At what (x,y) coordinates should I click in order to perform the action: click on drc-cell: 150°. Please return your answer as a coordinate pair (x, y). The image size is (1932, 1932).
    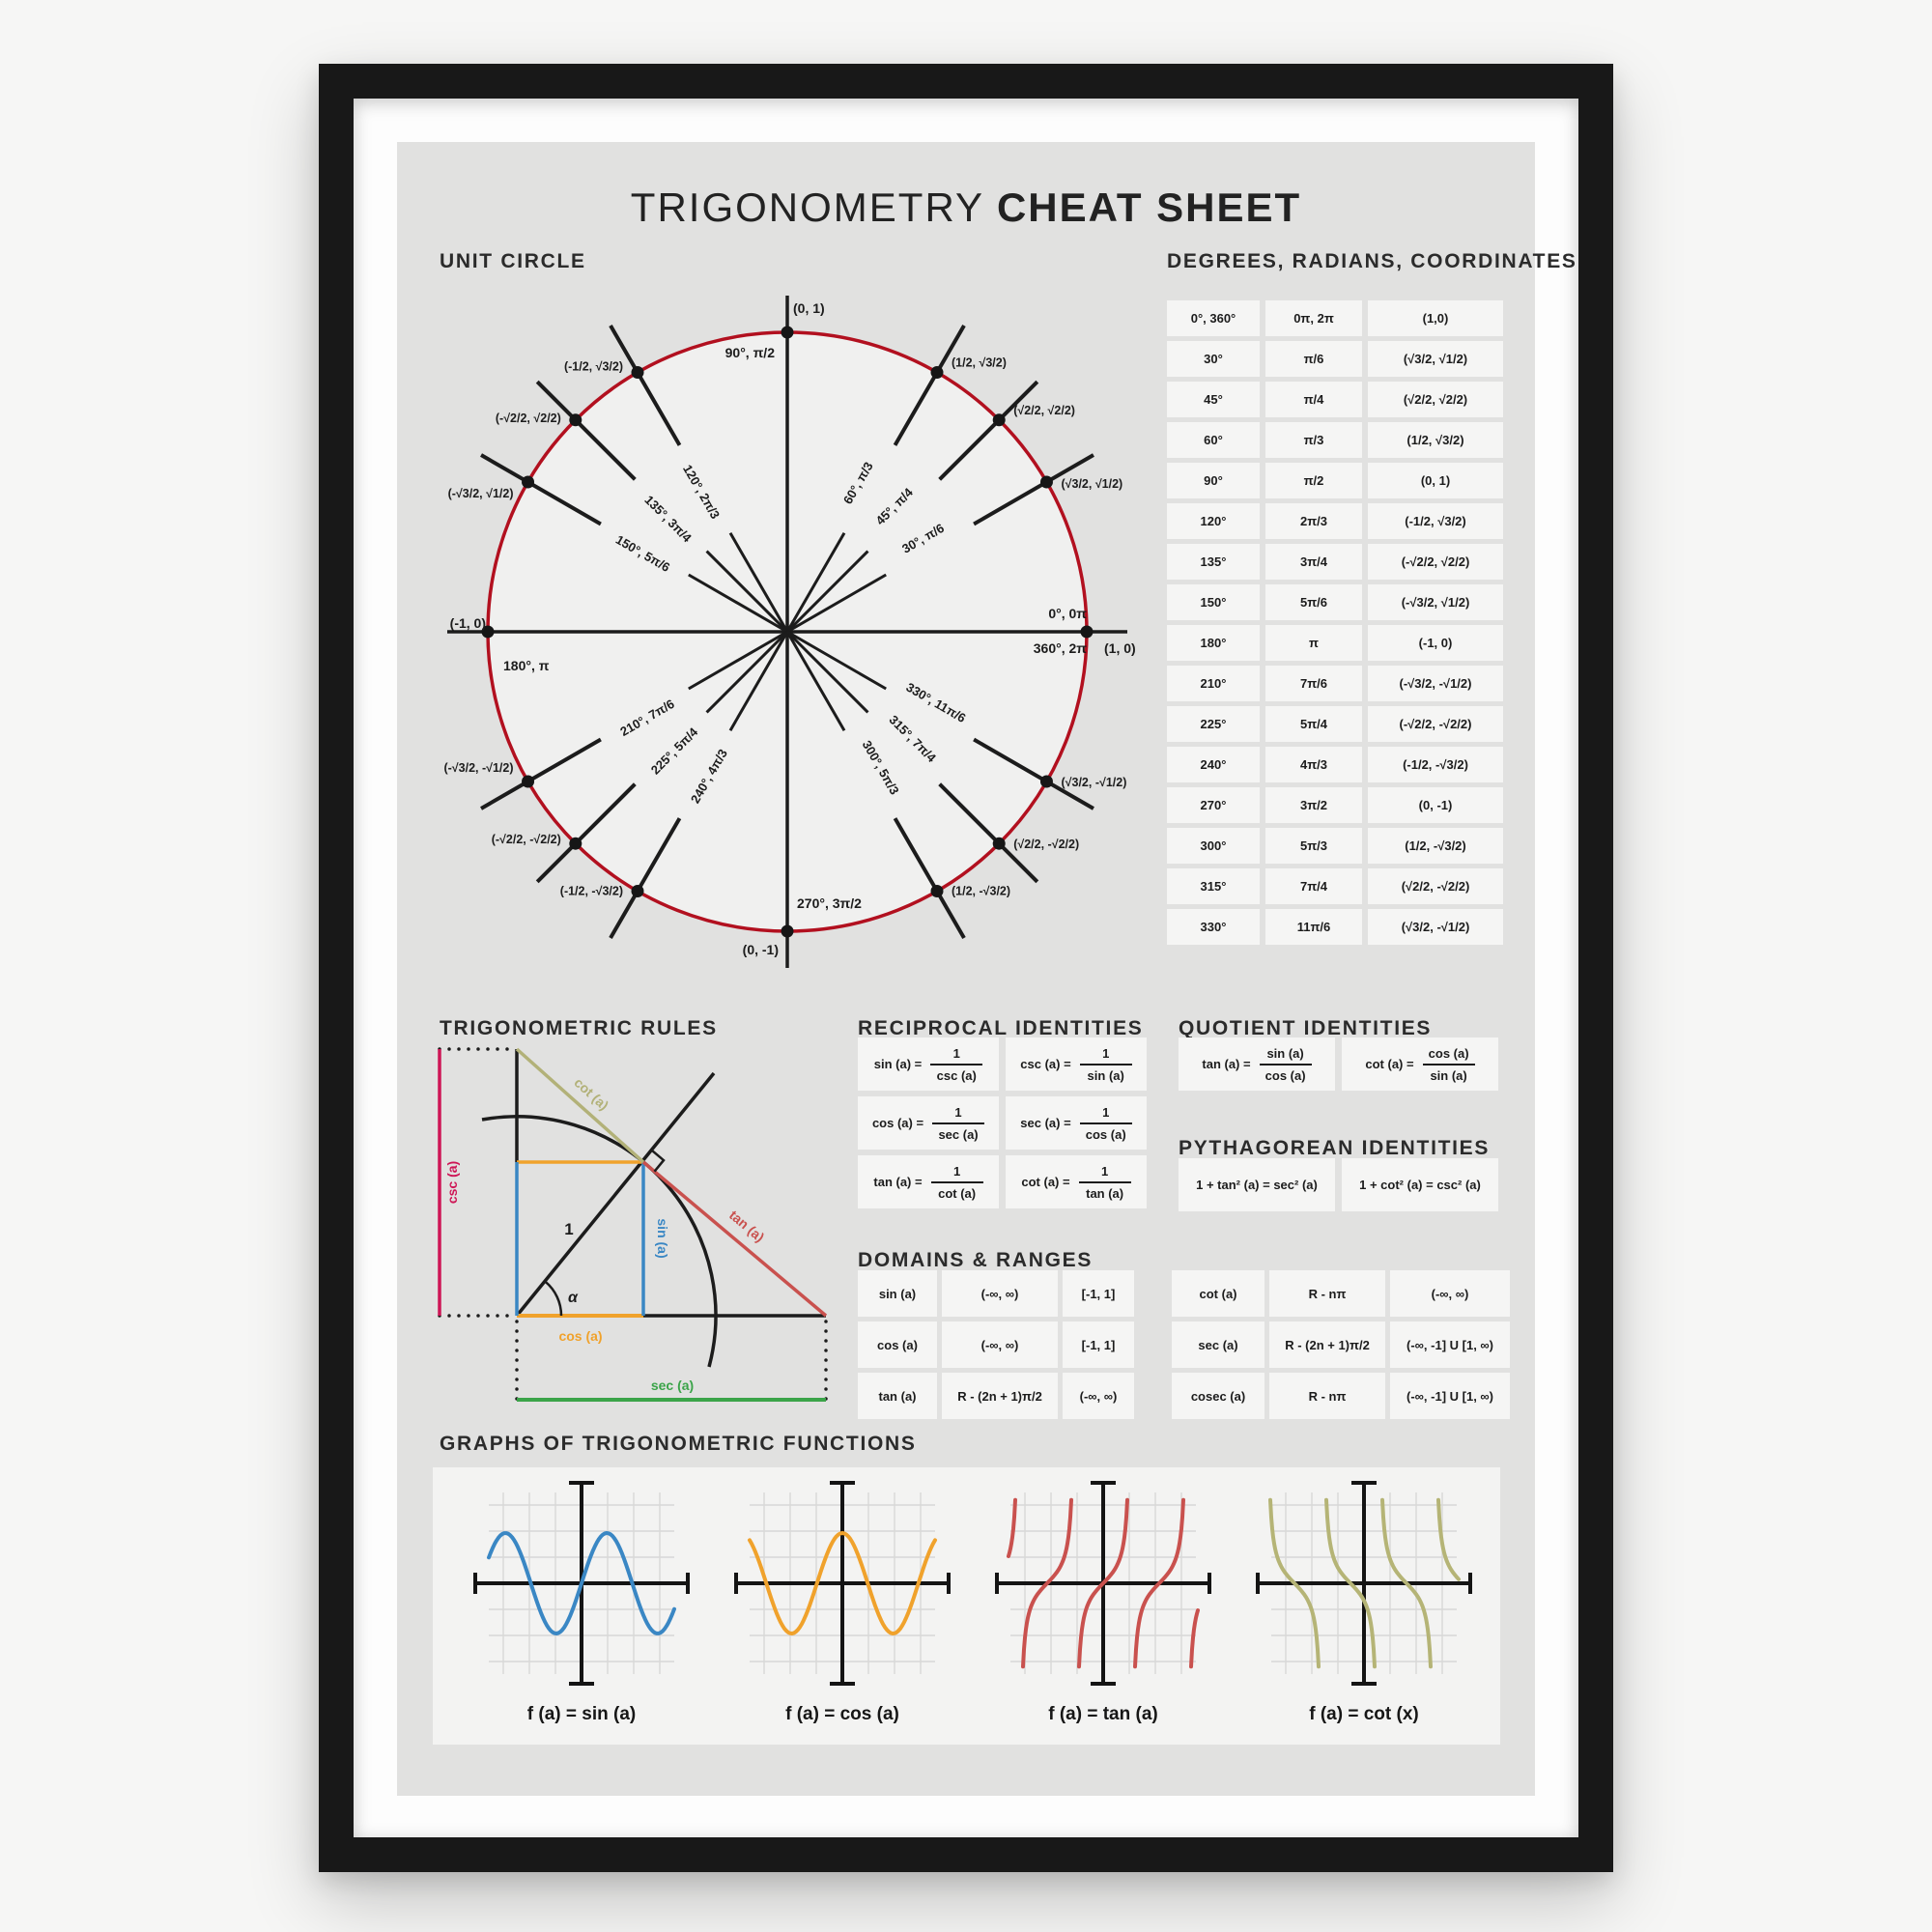
    Looking at the image, I should click on (1213, 602).